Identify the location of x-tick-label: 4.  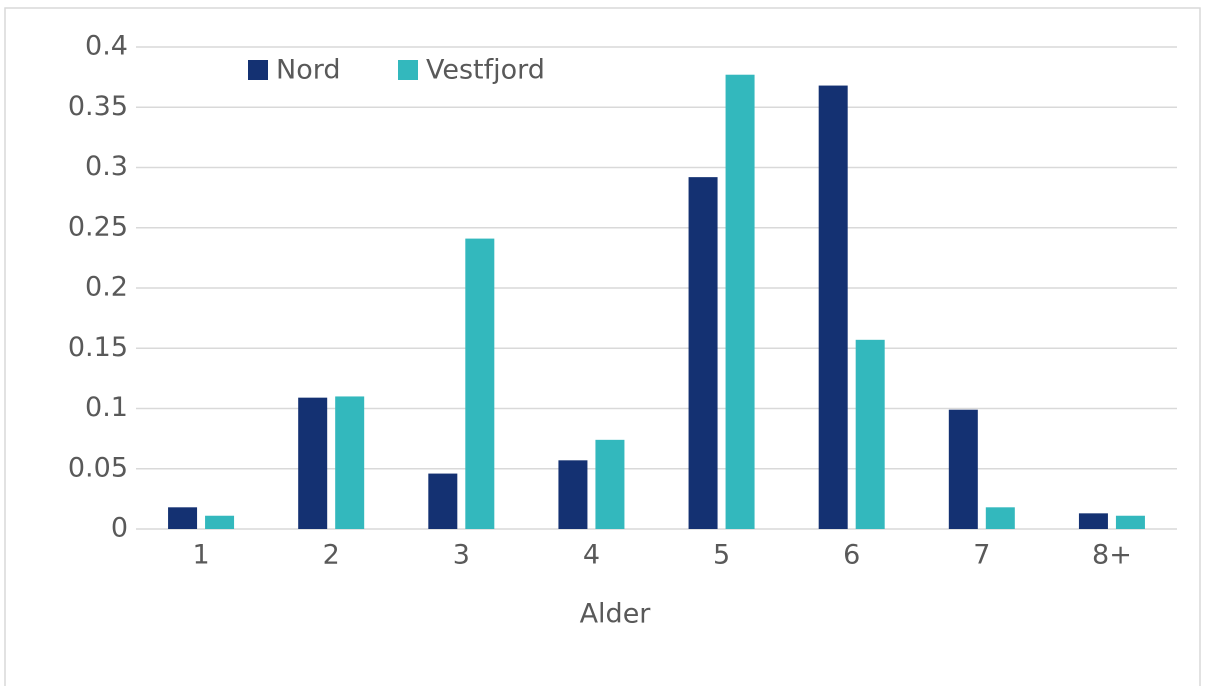
(591, 555).